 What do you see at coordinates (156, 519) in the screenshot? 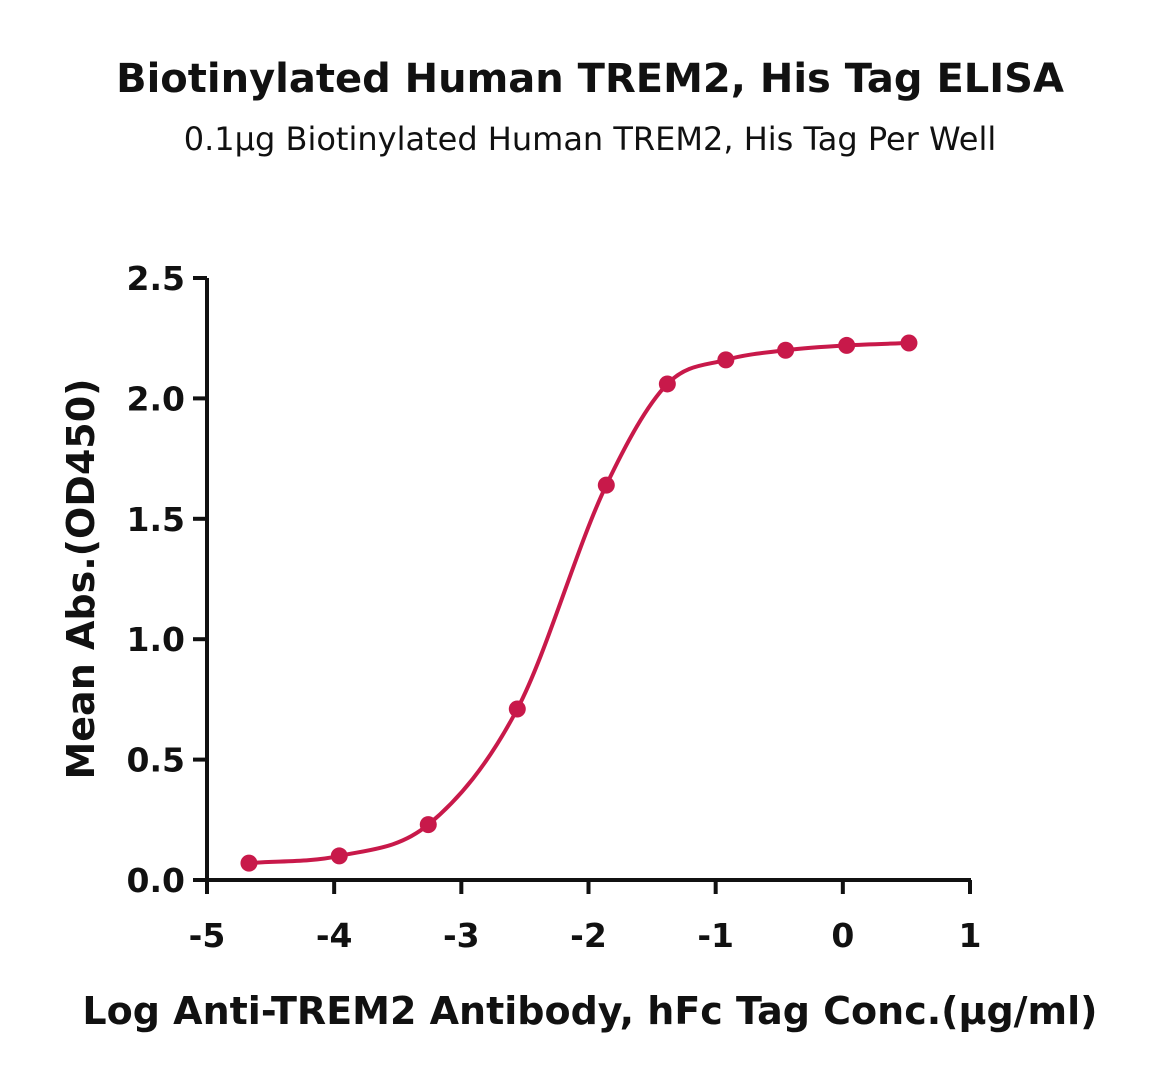
I see `y-tick-label: 1.5` at bounding box center [156, 519].